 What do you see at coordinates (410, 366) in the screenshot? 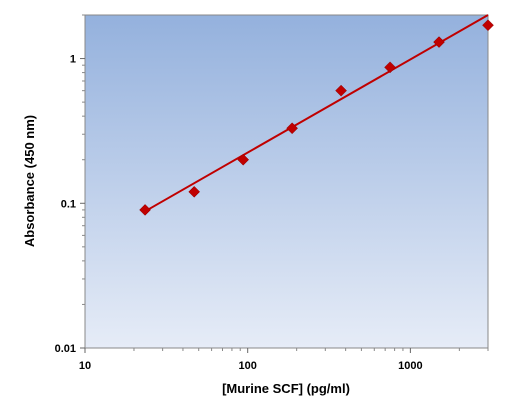
I see `x-tick-label: 1000` at bounding box center [410, 366].